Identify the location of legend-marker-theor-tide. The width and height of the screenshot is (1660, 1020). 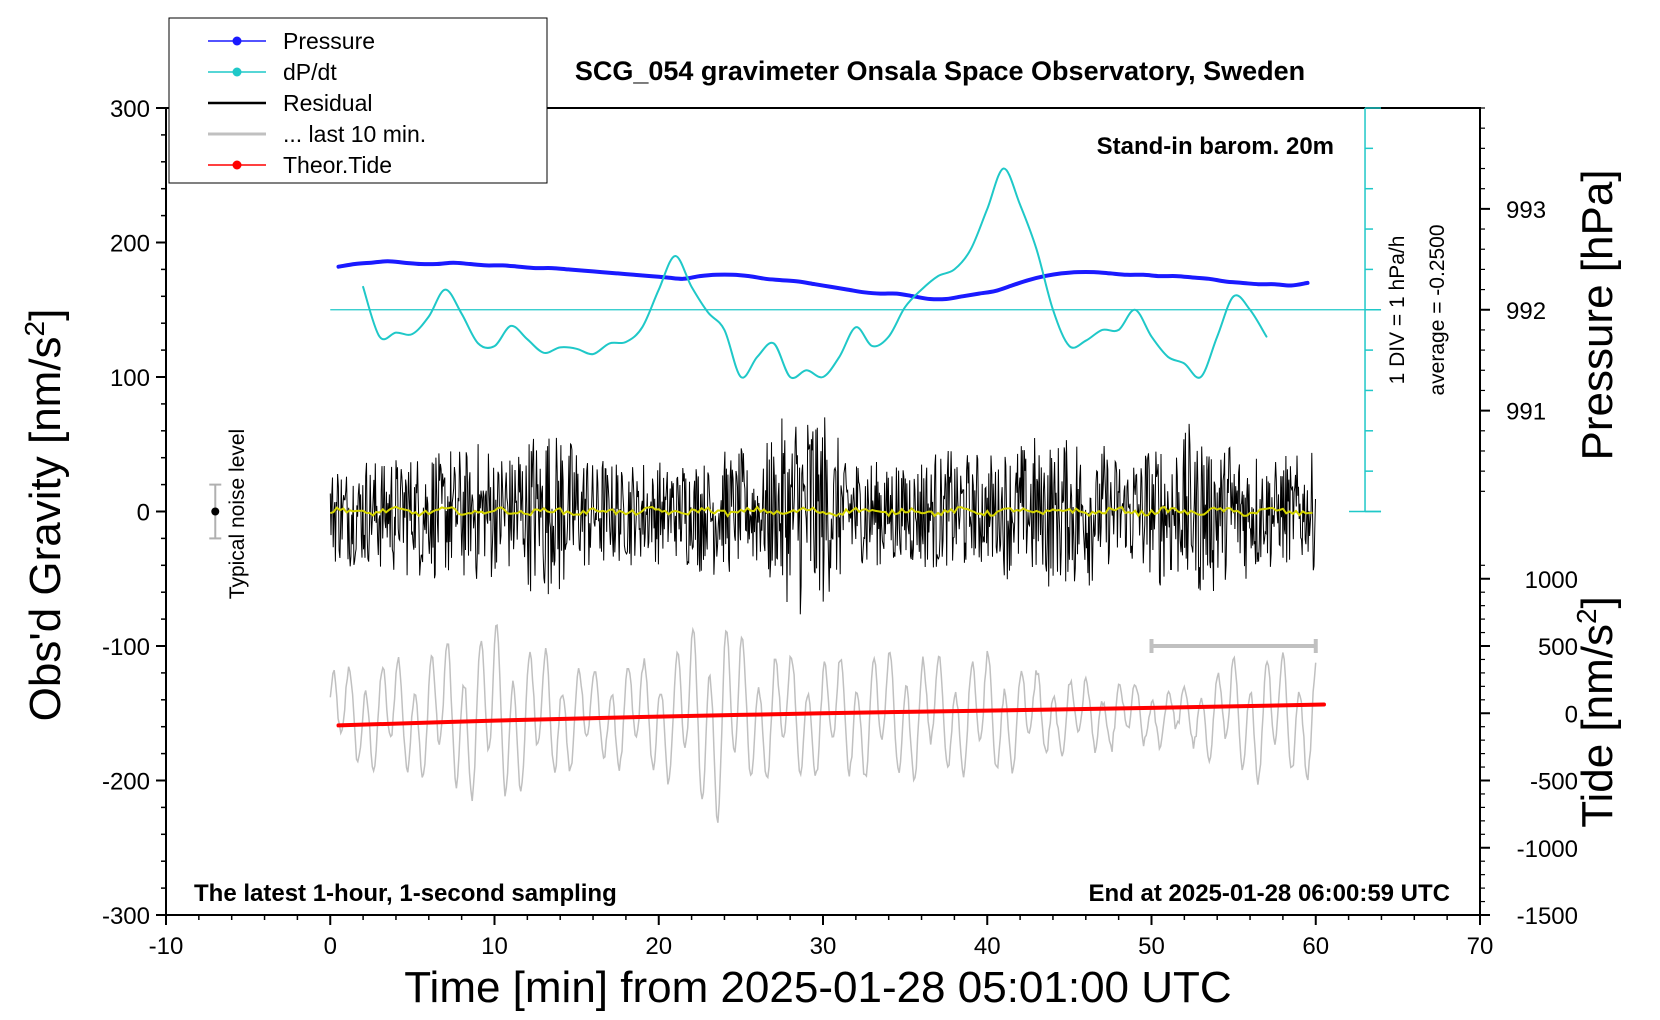
(237, 165).